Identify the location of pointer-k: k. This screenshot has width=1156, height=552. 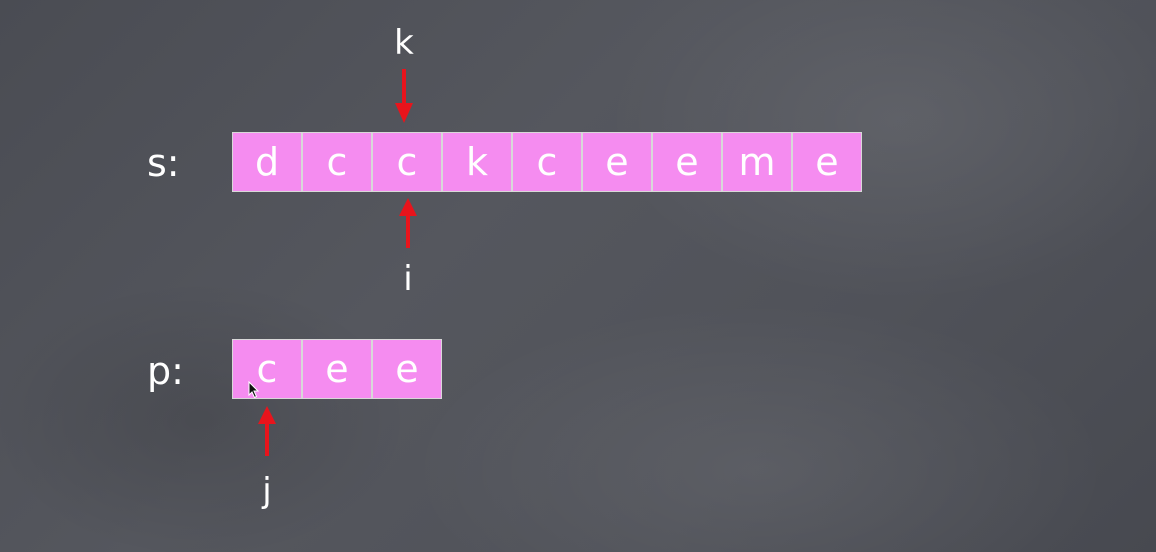
(404, 74).